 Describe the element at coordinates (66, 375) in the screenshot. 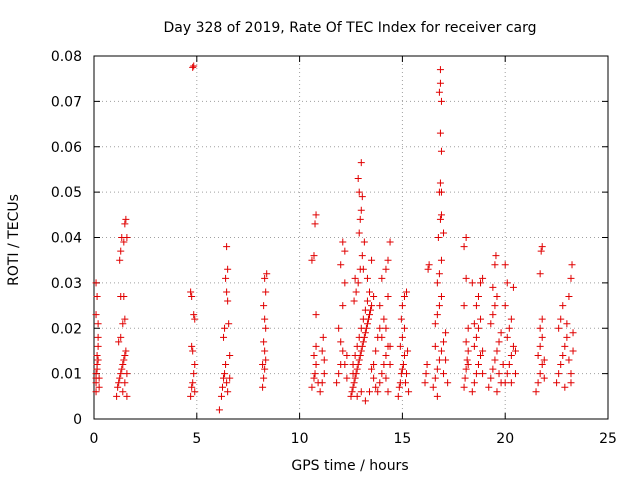

I see `y-tick-label: 0.01` at that location.